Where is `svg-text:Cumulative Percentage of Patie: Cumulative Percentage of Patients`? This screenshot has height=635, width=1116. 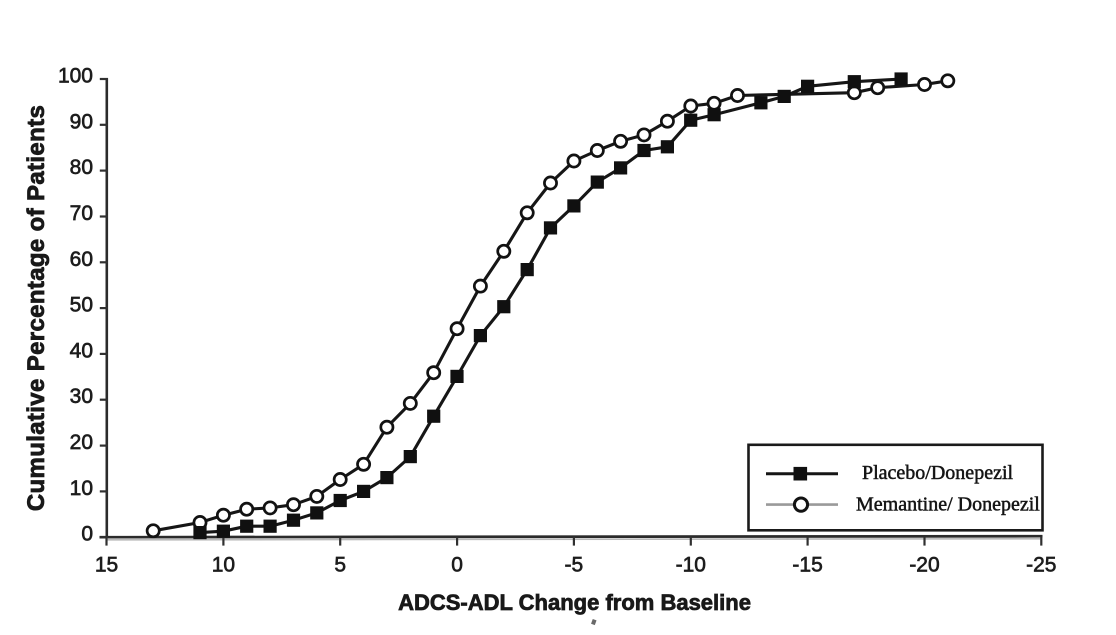
svg-text:Cumulative Percentage of Patie: Cumulative Percentage of Patients is located at coordinates (36, 308).